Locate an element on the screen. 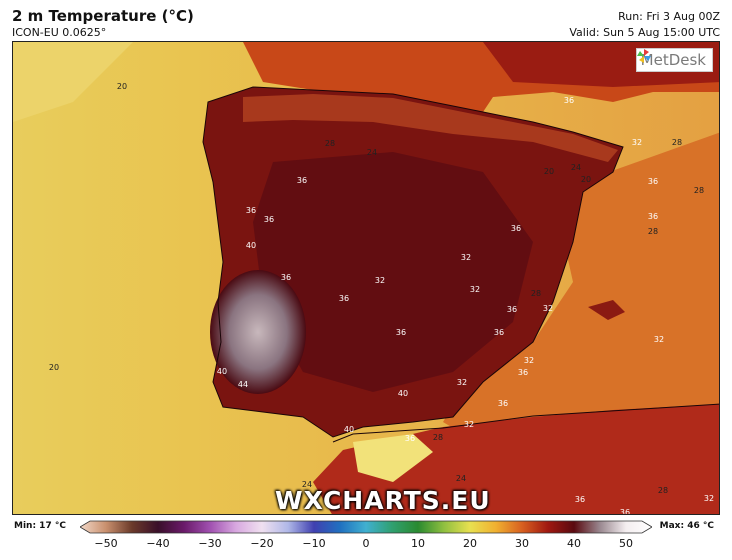  metdesk-logo-text: MetDesk is located at coordinates (673, 60).